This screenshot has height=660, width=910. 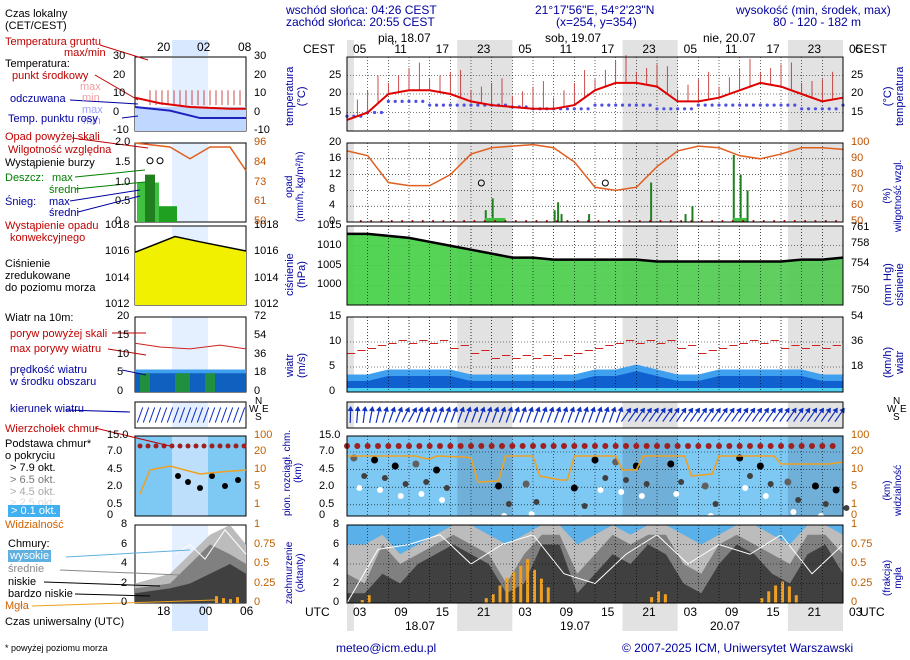 I want to click on night-shade-bottom, so click(x=650, y=617).